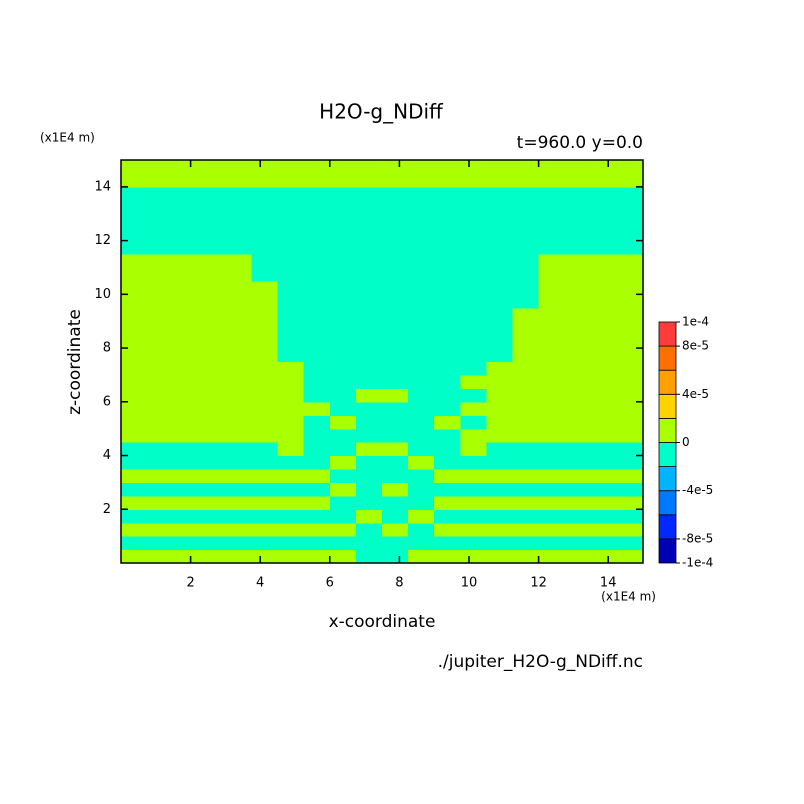 This screenshot has height=804, width=804. Describe the element at coordinates (540, 662) in the screenshot. I see `source-label: ./jupiter_H2O-g_NDiff.nc` at that location.